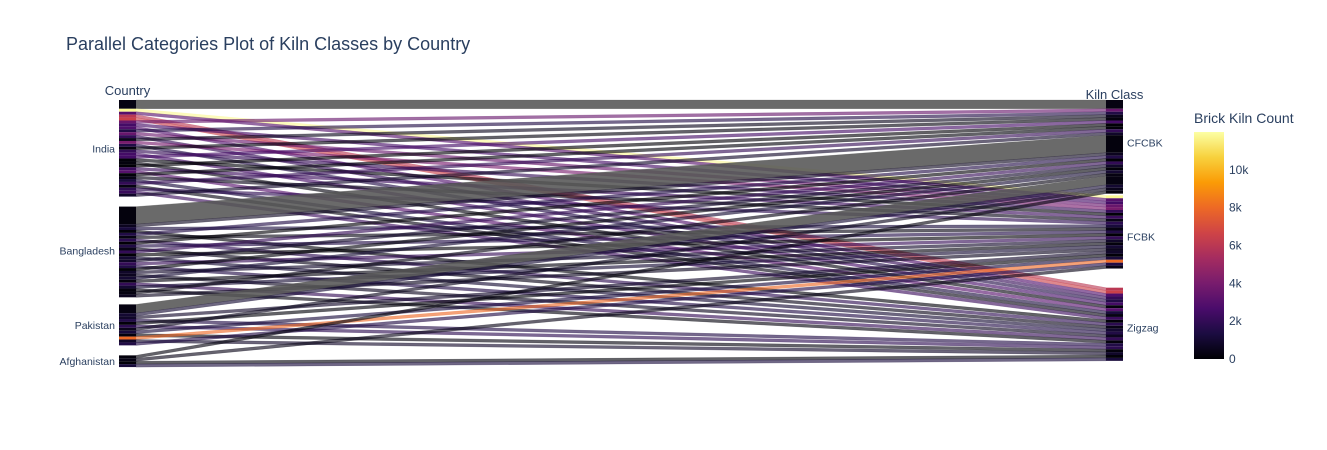 Image resolution: width=1327 pixels, height=450 pixels. What do you see at coordinates (95, 326) in the screenshot?
I see `category-label-pakistan: Pakistan` at bounding box center [95, 326].